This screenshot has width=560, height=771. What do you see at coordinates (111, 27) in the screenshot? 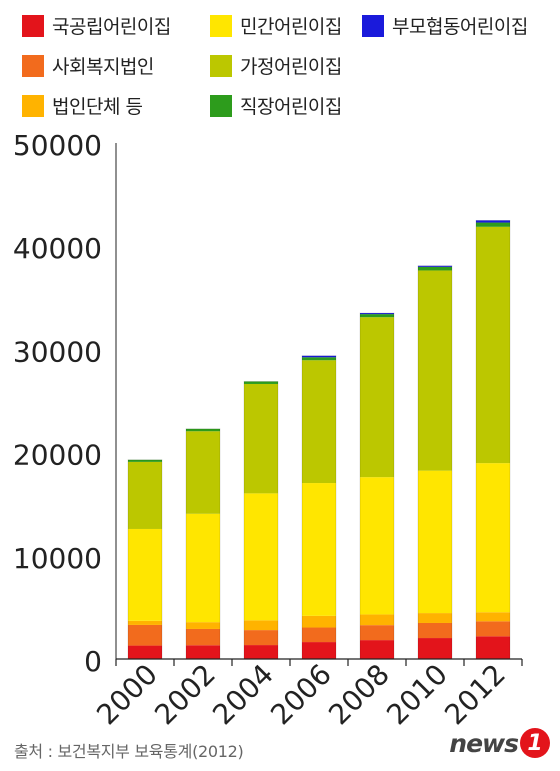
I see `legend-label: 국공립어린이집` at bounding box center [111, 27].